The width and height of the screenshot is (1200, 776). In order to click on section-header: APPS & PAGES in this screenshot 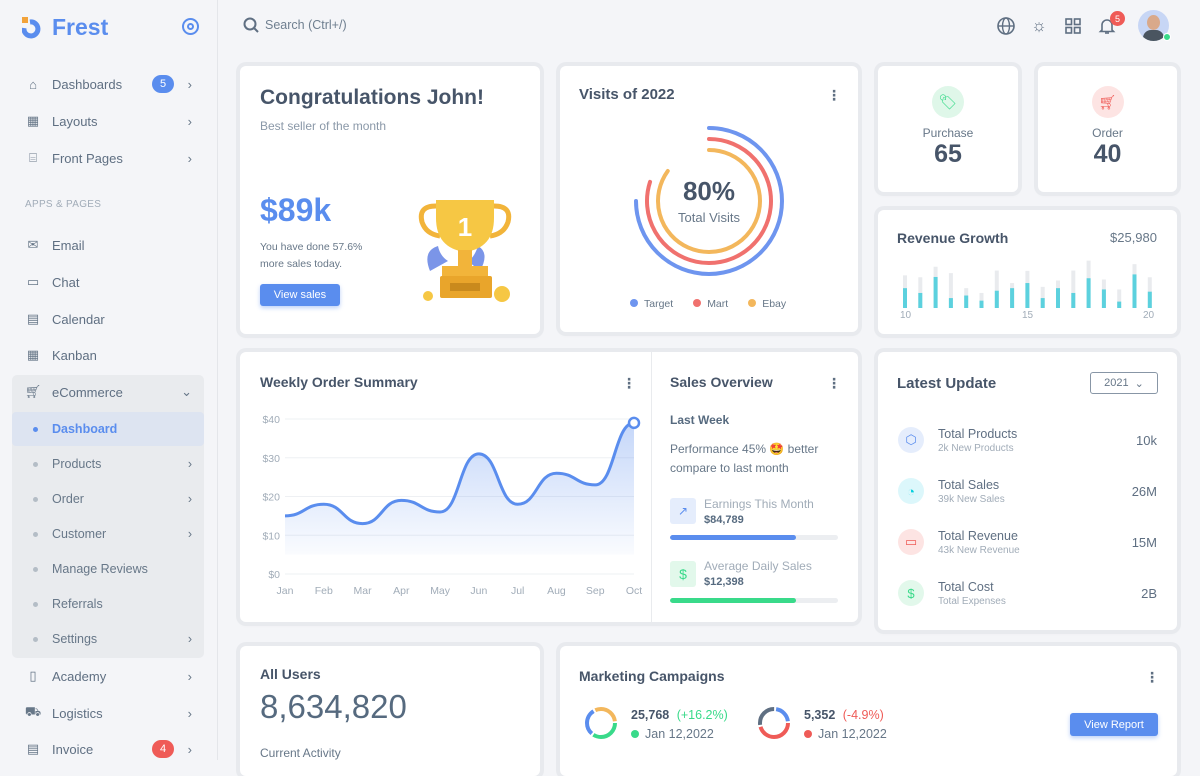, I will do `click(63, 204)`.